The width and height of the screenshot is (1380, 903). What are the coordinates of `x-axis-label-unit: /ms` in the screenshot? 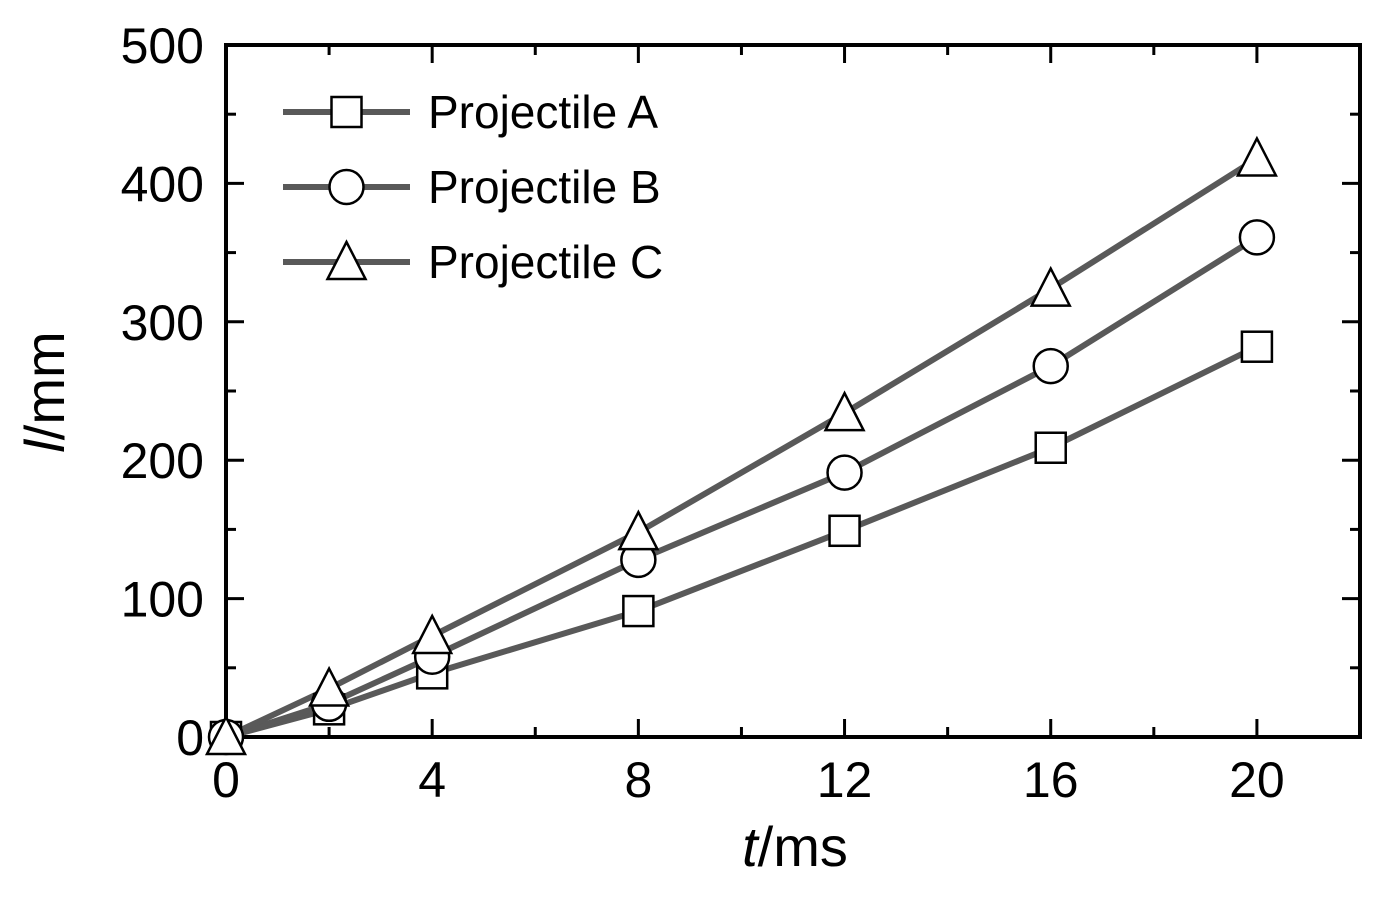 It's located at (803, 846).